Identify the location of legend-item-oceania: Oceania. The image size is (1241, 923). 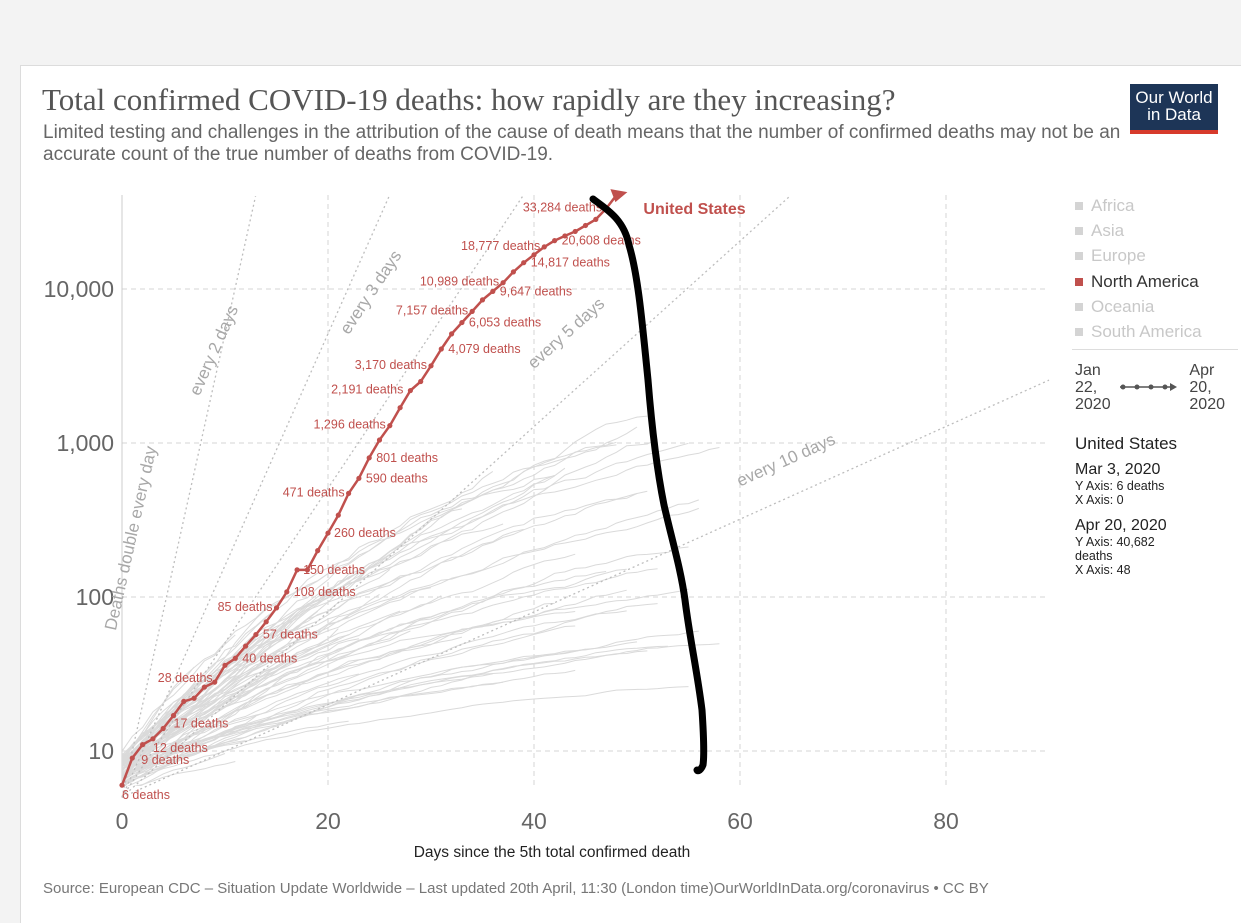
(1155, 306).